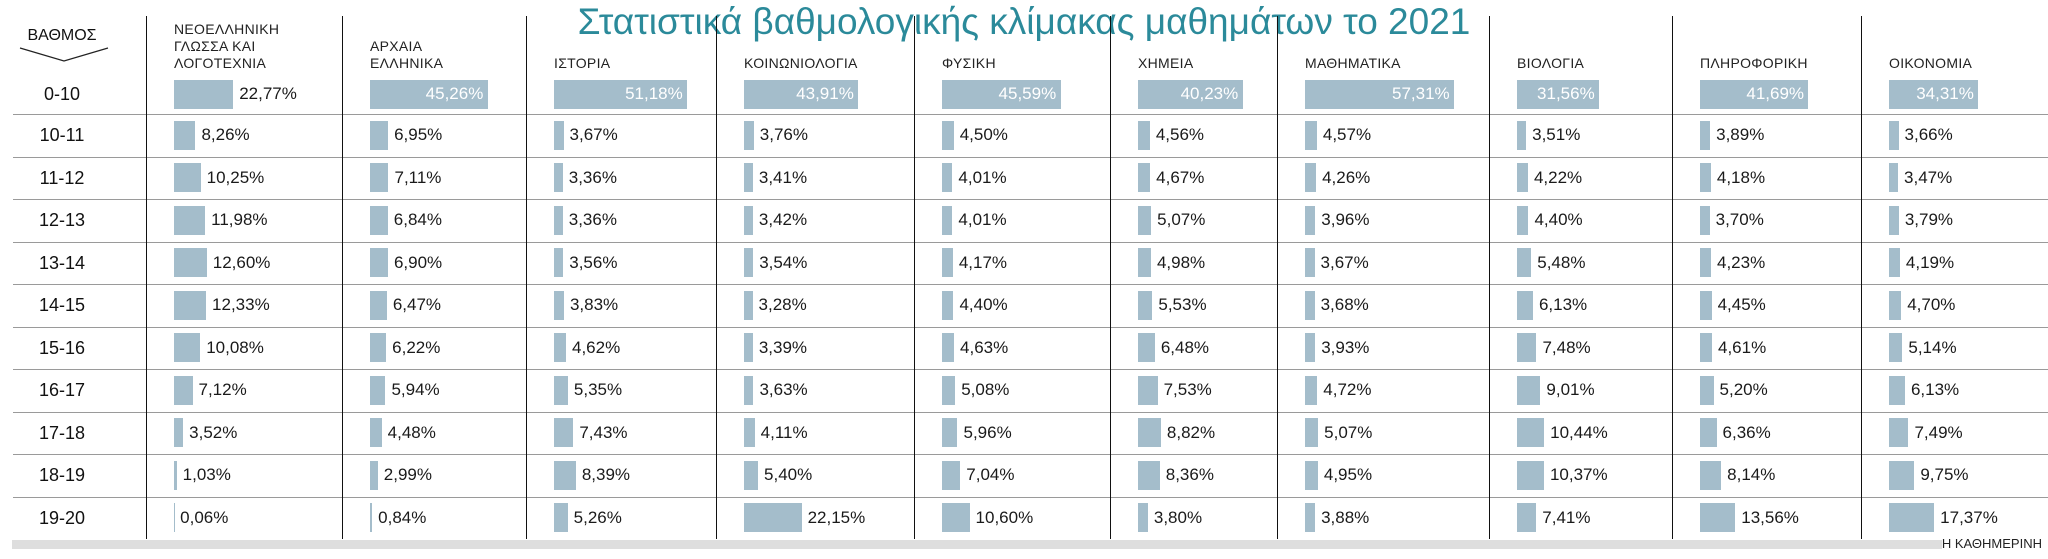  Describe the element at coordinates (1566, 93) in the screenshot. I see `value-label: 31,56%` at that location.